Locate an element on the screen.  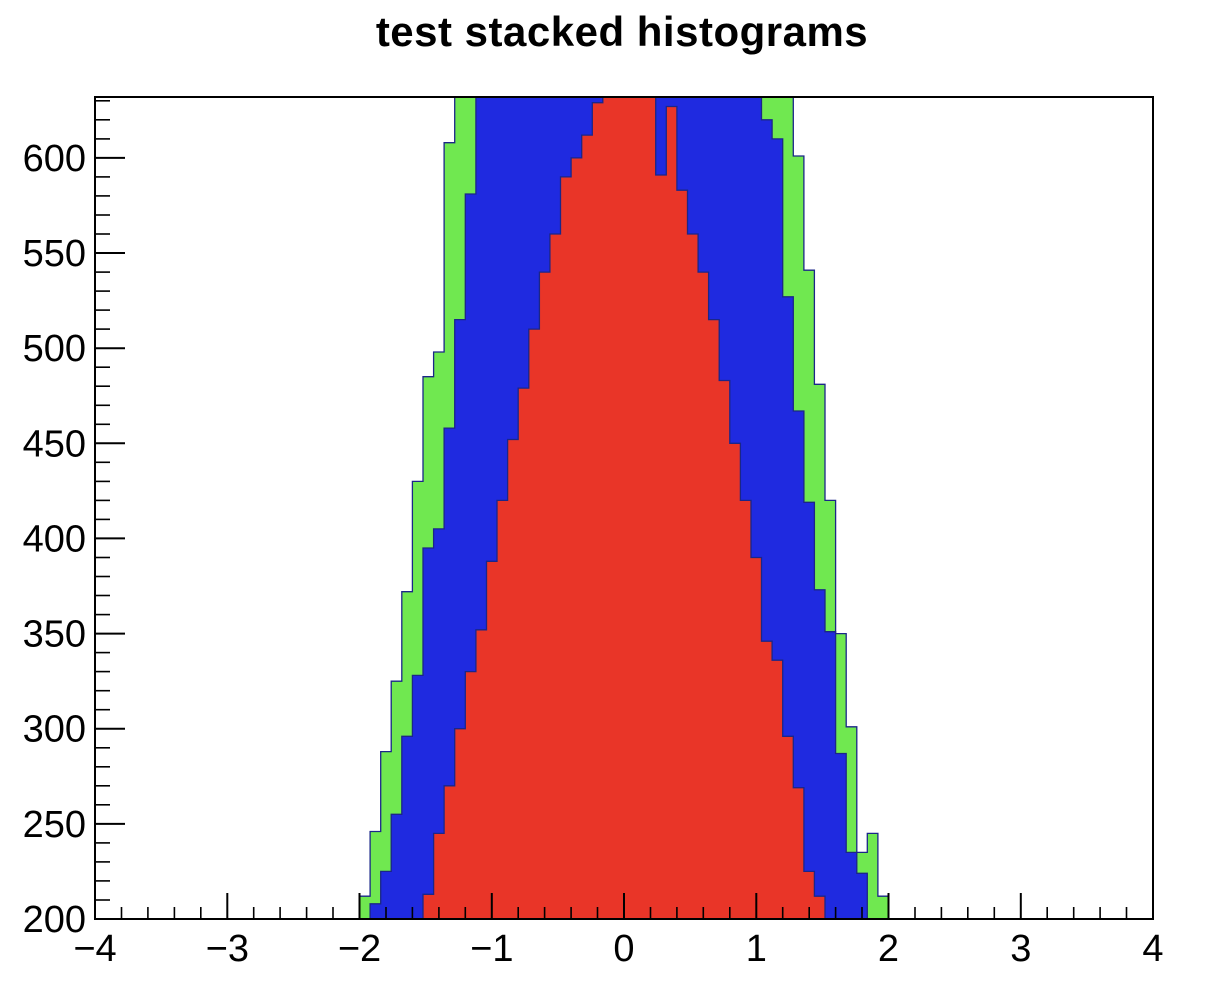
y-tick-label: 450 is located at coordinates (54, 444).